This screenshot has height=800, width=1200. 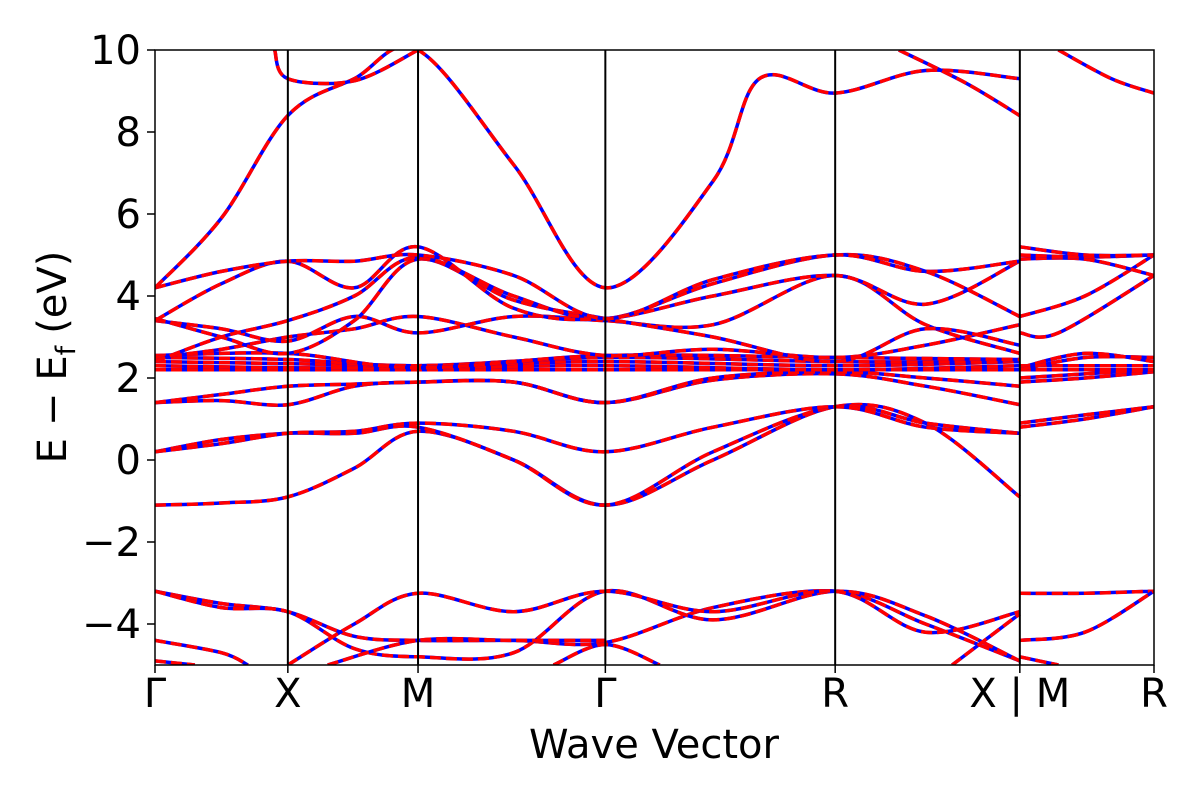 What do you see at coordinates (53, 450) in the screenshot?
I see `y-axis-title-e: E` at bounding box center [53, 450].